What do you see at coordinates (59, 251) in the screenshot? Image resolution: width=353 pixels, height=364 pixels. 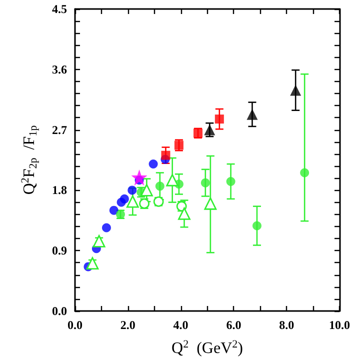 I see `y-tick-label: 0.9` at bounding box center [59, 251].